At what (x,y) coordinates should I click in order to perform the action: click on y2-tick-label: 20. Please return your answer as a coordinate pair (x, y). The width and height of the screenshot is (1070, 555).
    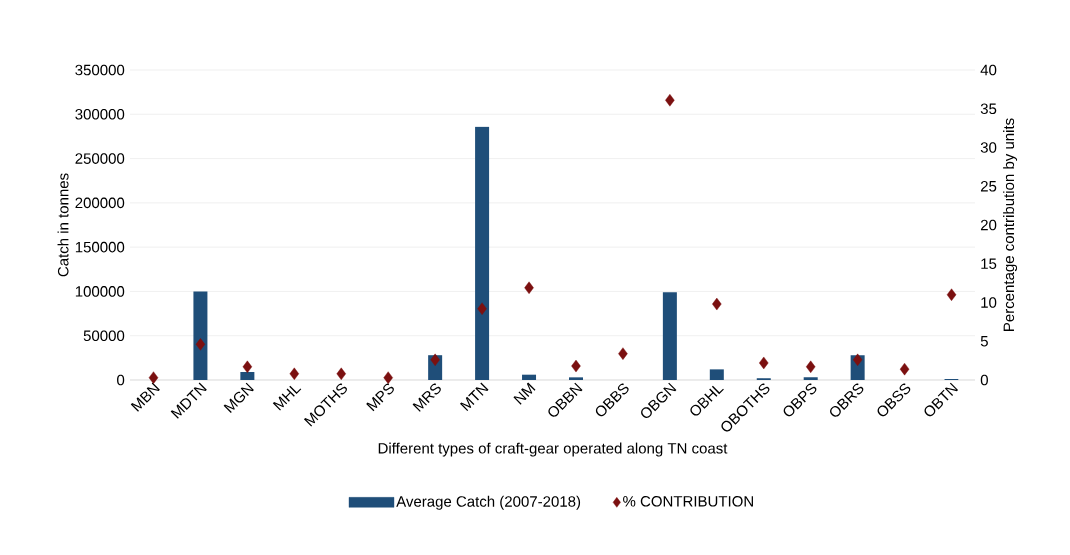
    Looking at the image, I should click on (988, 225).